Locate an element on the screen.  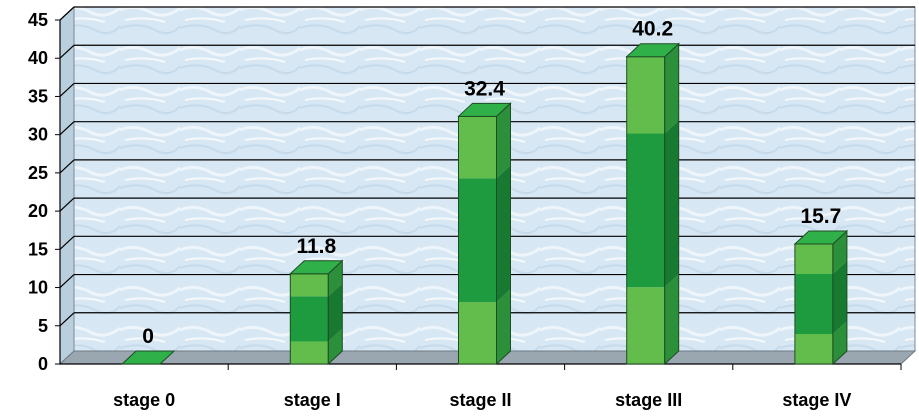
y-tick-label: 25 is located at coordinates (38, 173).